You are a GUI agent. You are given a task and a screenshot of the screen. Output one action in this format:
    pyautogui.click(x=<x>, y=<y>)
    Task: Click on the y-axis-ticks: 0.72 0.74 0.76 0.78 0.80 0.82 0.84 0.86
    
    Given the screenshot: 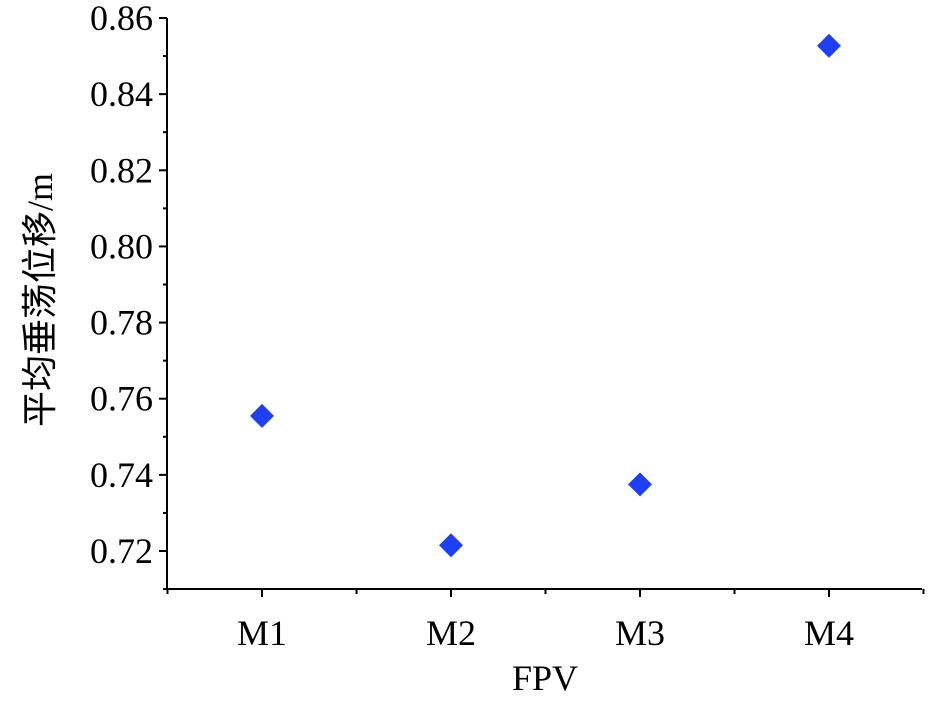 What is the action you would take?
    pyautogui.click(x=128, y=295)
    